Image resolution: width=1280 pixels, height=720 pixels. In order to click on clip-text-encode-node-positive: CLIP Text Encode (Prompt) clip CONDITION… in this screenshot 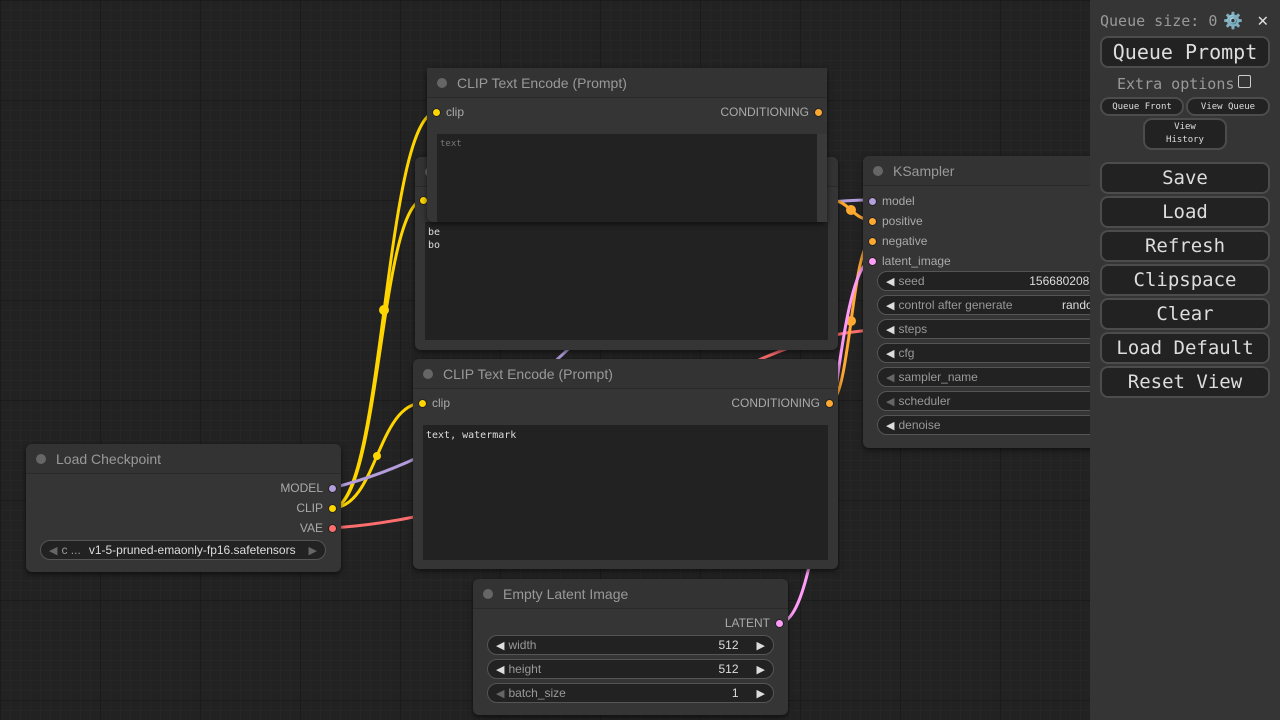, I will do `click(627, 145)`.